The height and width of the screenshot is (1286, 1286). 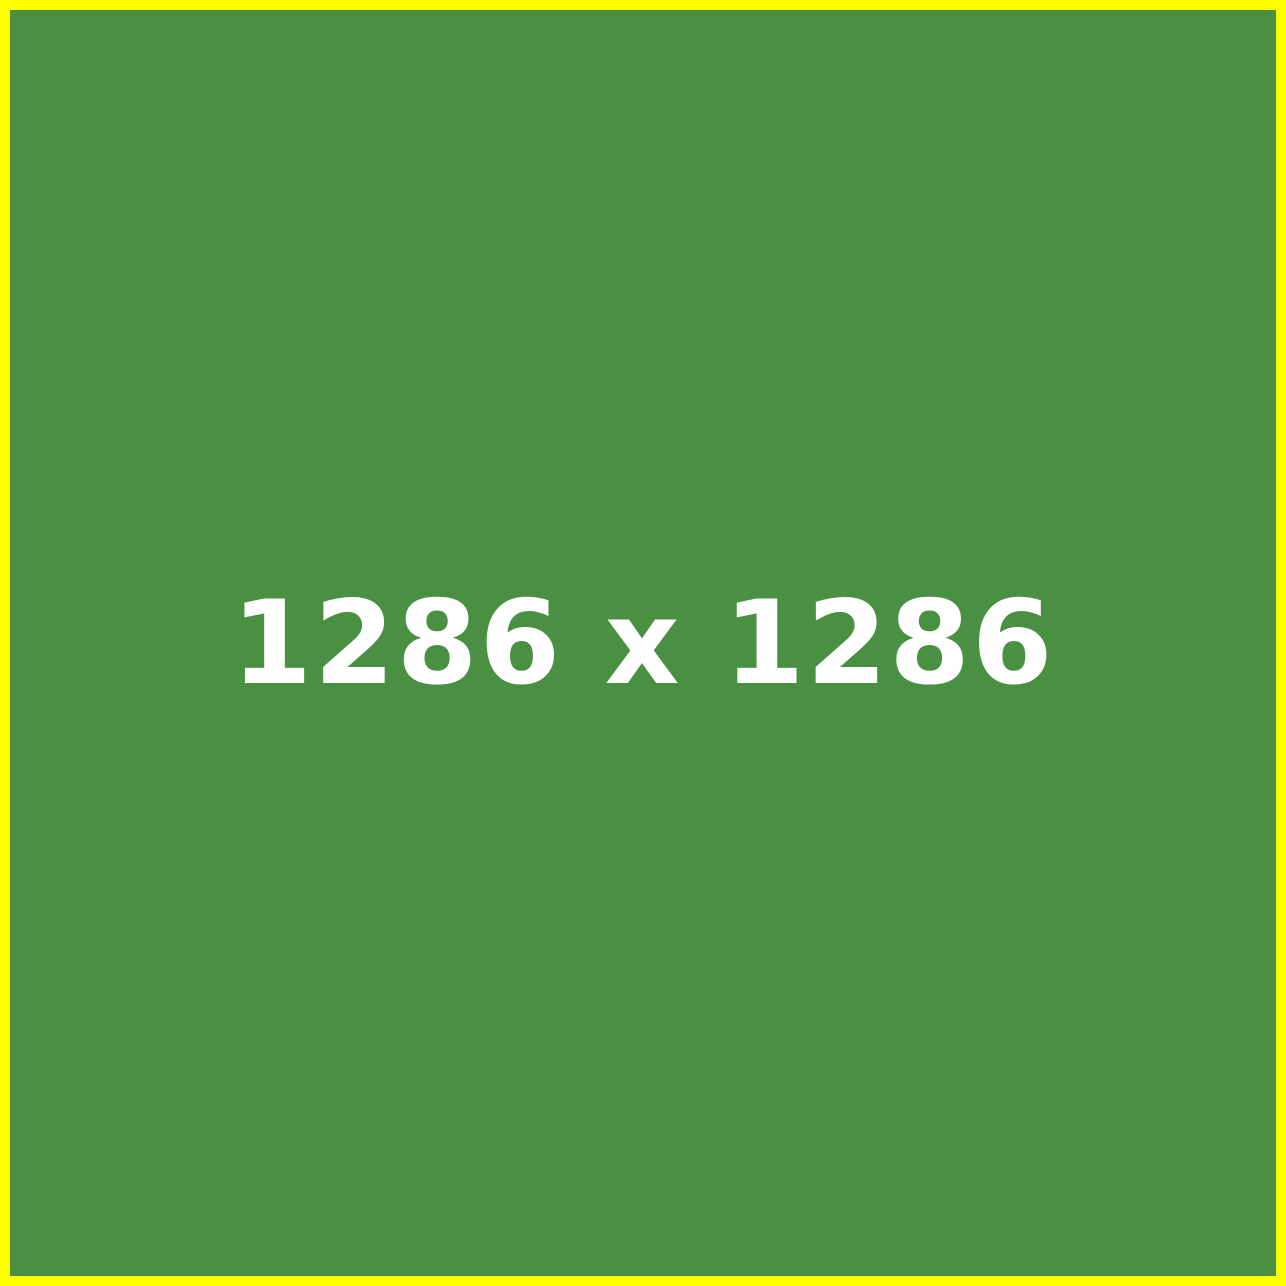 I want to click on dimensions-label: 1286 x 1286, so click(x=643, y=643).